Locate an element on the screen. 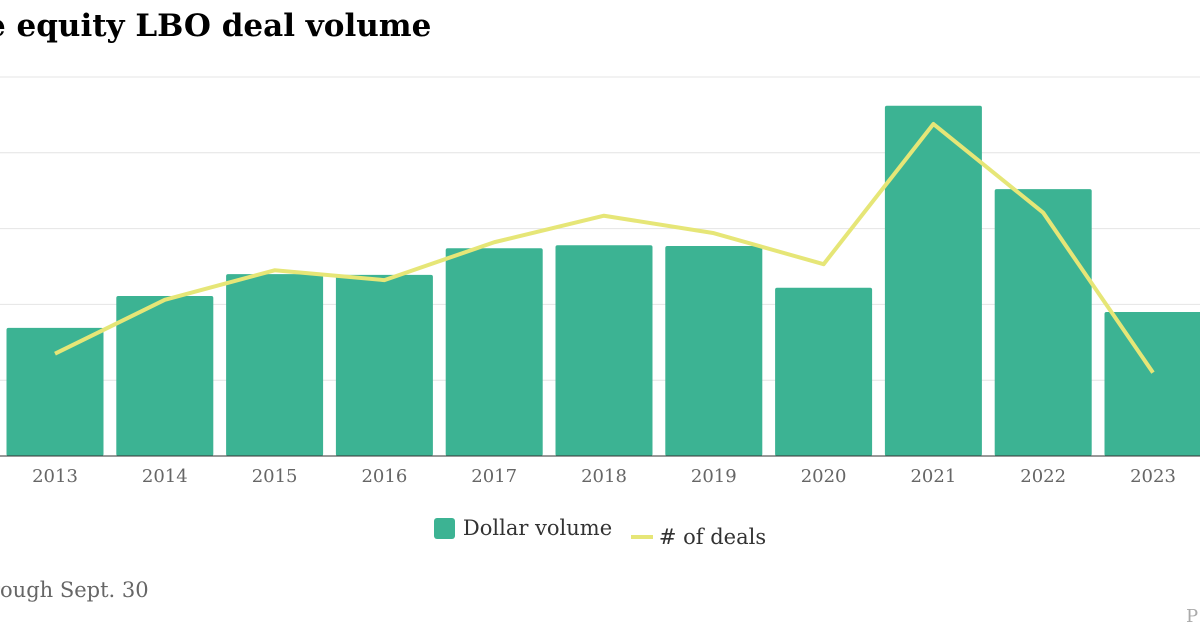  x-tick-label: 2017 is located at coordinates (494, 476).